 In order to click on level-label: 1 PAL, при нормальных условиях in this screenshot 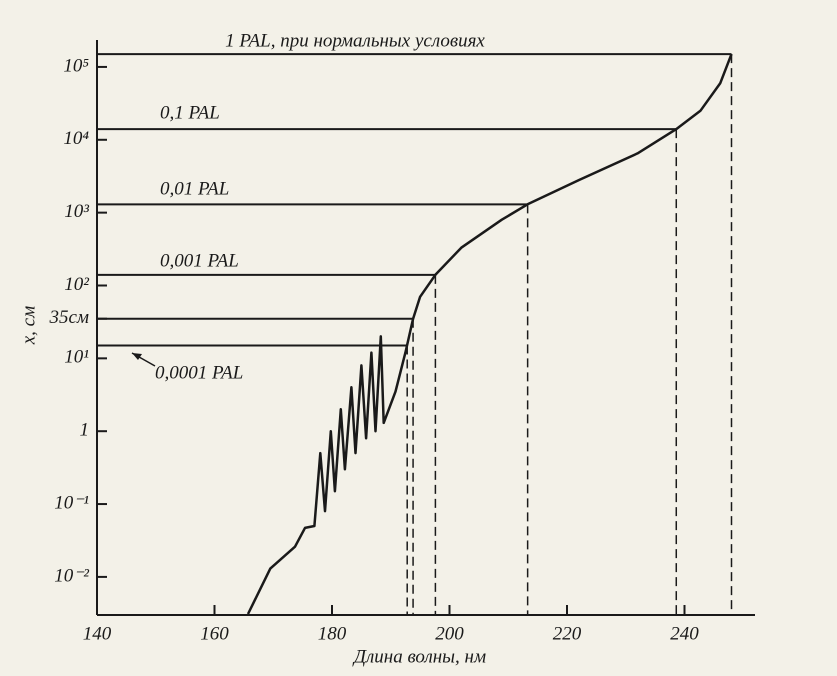, I will do `click(355, 40)`.